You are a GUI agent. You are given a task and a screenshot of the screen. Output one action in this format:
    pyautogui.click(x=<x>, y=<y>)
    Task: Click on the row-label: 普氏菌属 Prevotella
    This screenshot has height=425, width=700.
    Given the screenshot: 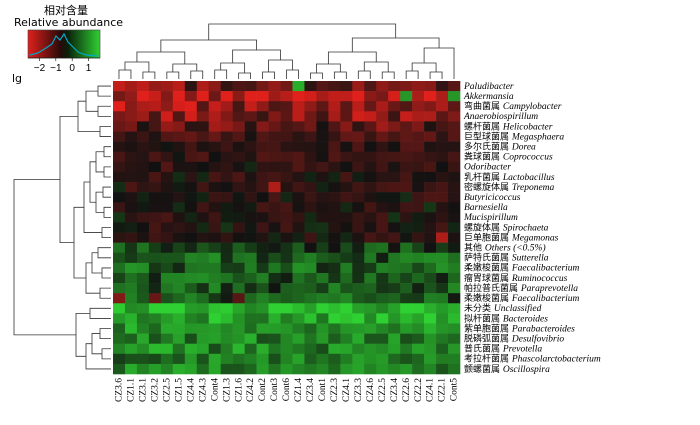 What is the action you would take?
    pyautogui.click(x=503, y=349)
    